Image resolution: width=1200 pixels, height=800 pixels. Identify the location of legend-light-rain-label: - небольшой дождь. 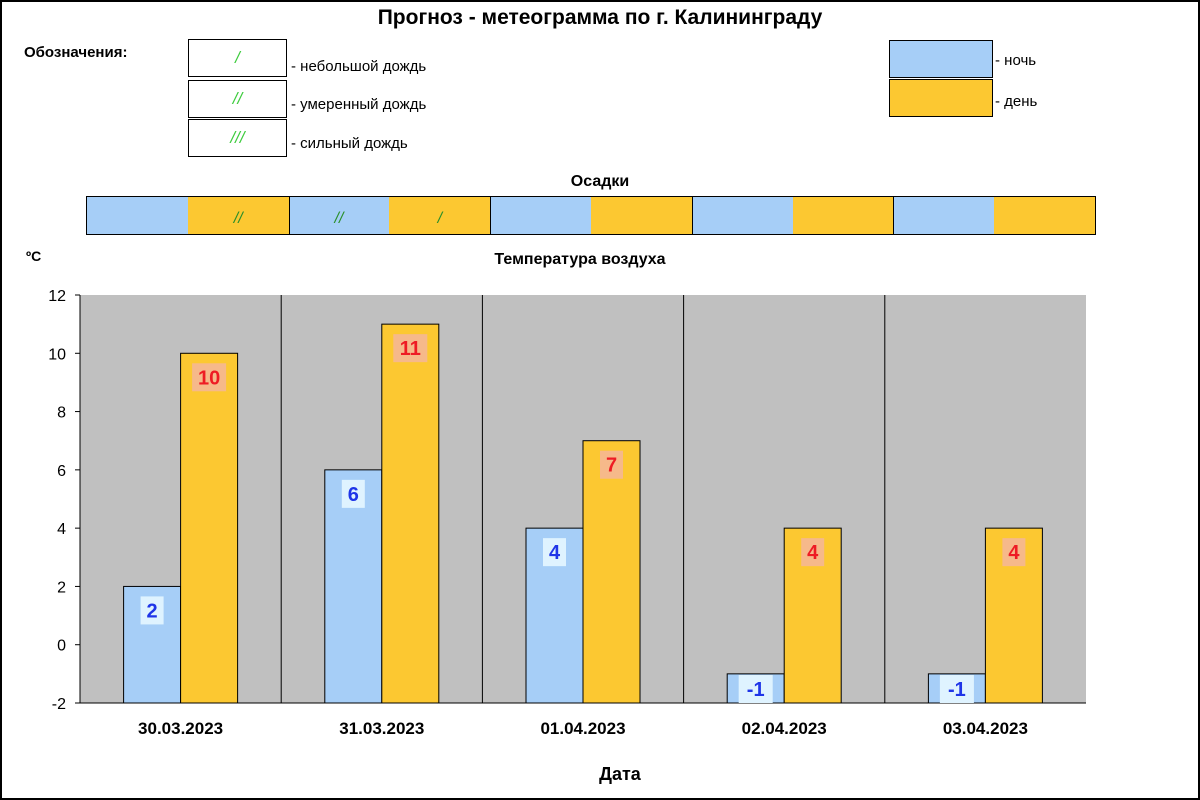
(359, 66).